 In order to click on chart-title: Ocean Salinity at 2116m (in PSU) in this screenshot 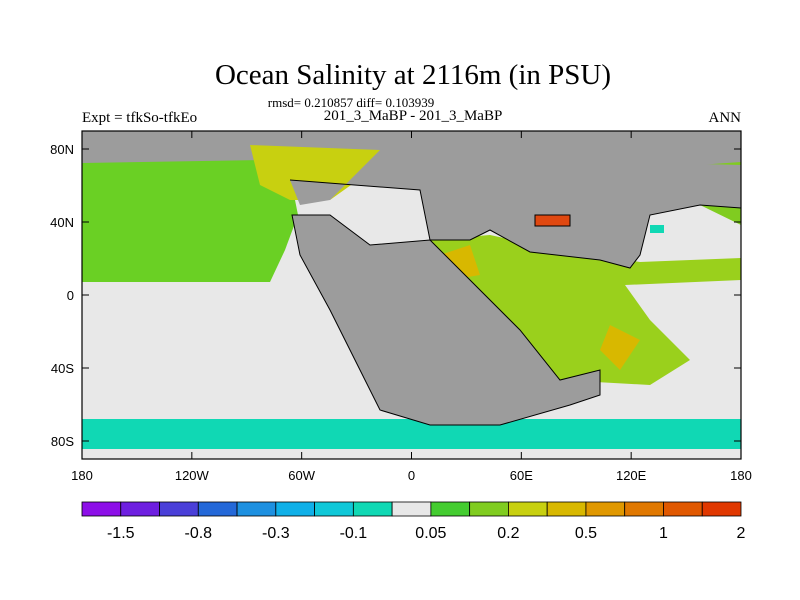, I will do `click(413, 75)`.